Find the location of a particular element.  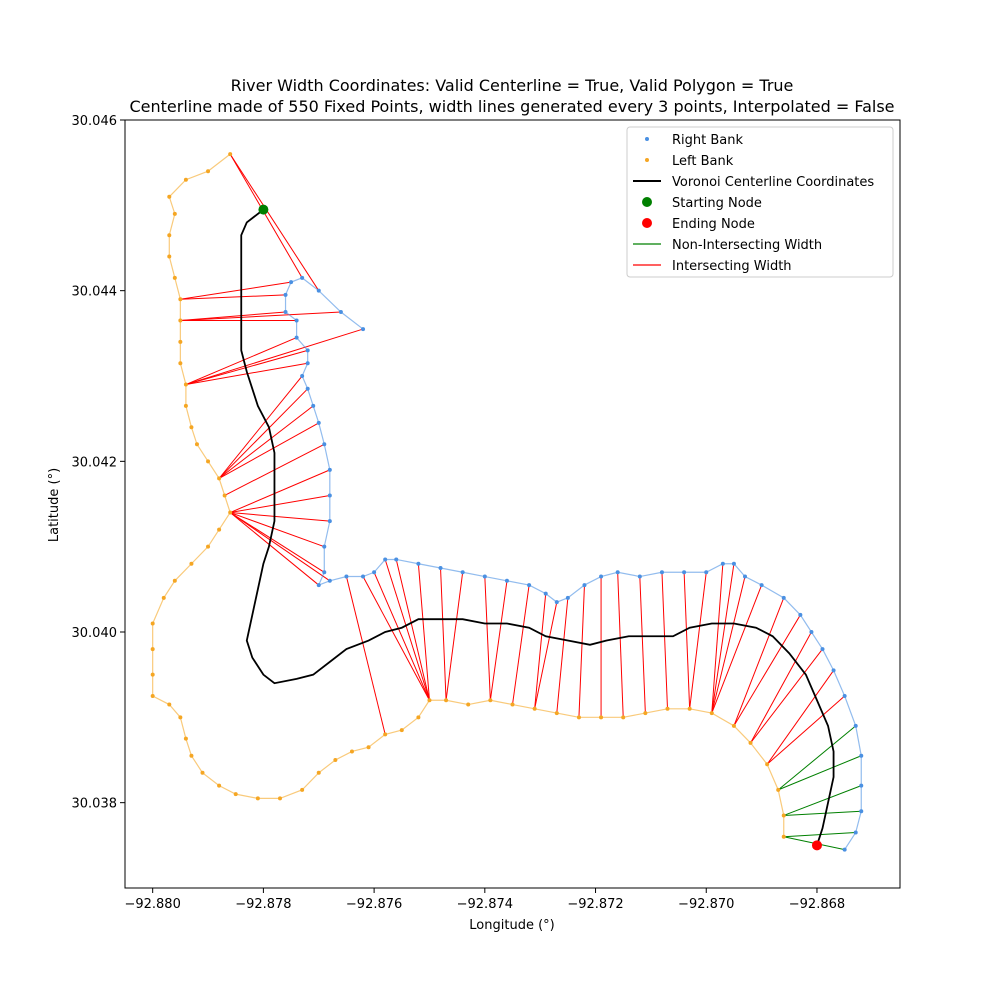

x-tick-label: −92.880 is located at coordinates (152, 904).